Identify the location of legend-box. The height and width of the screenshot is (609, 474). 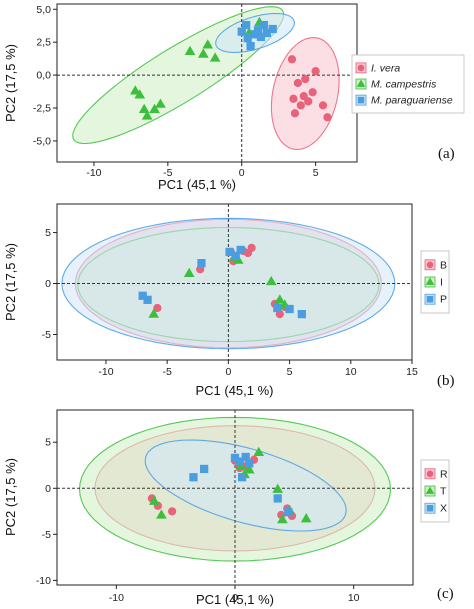
(408, 84).